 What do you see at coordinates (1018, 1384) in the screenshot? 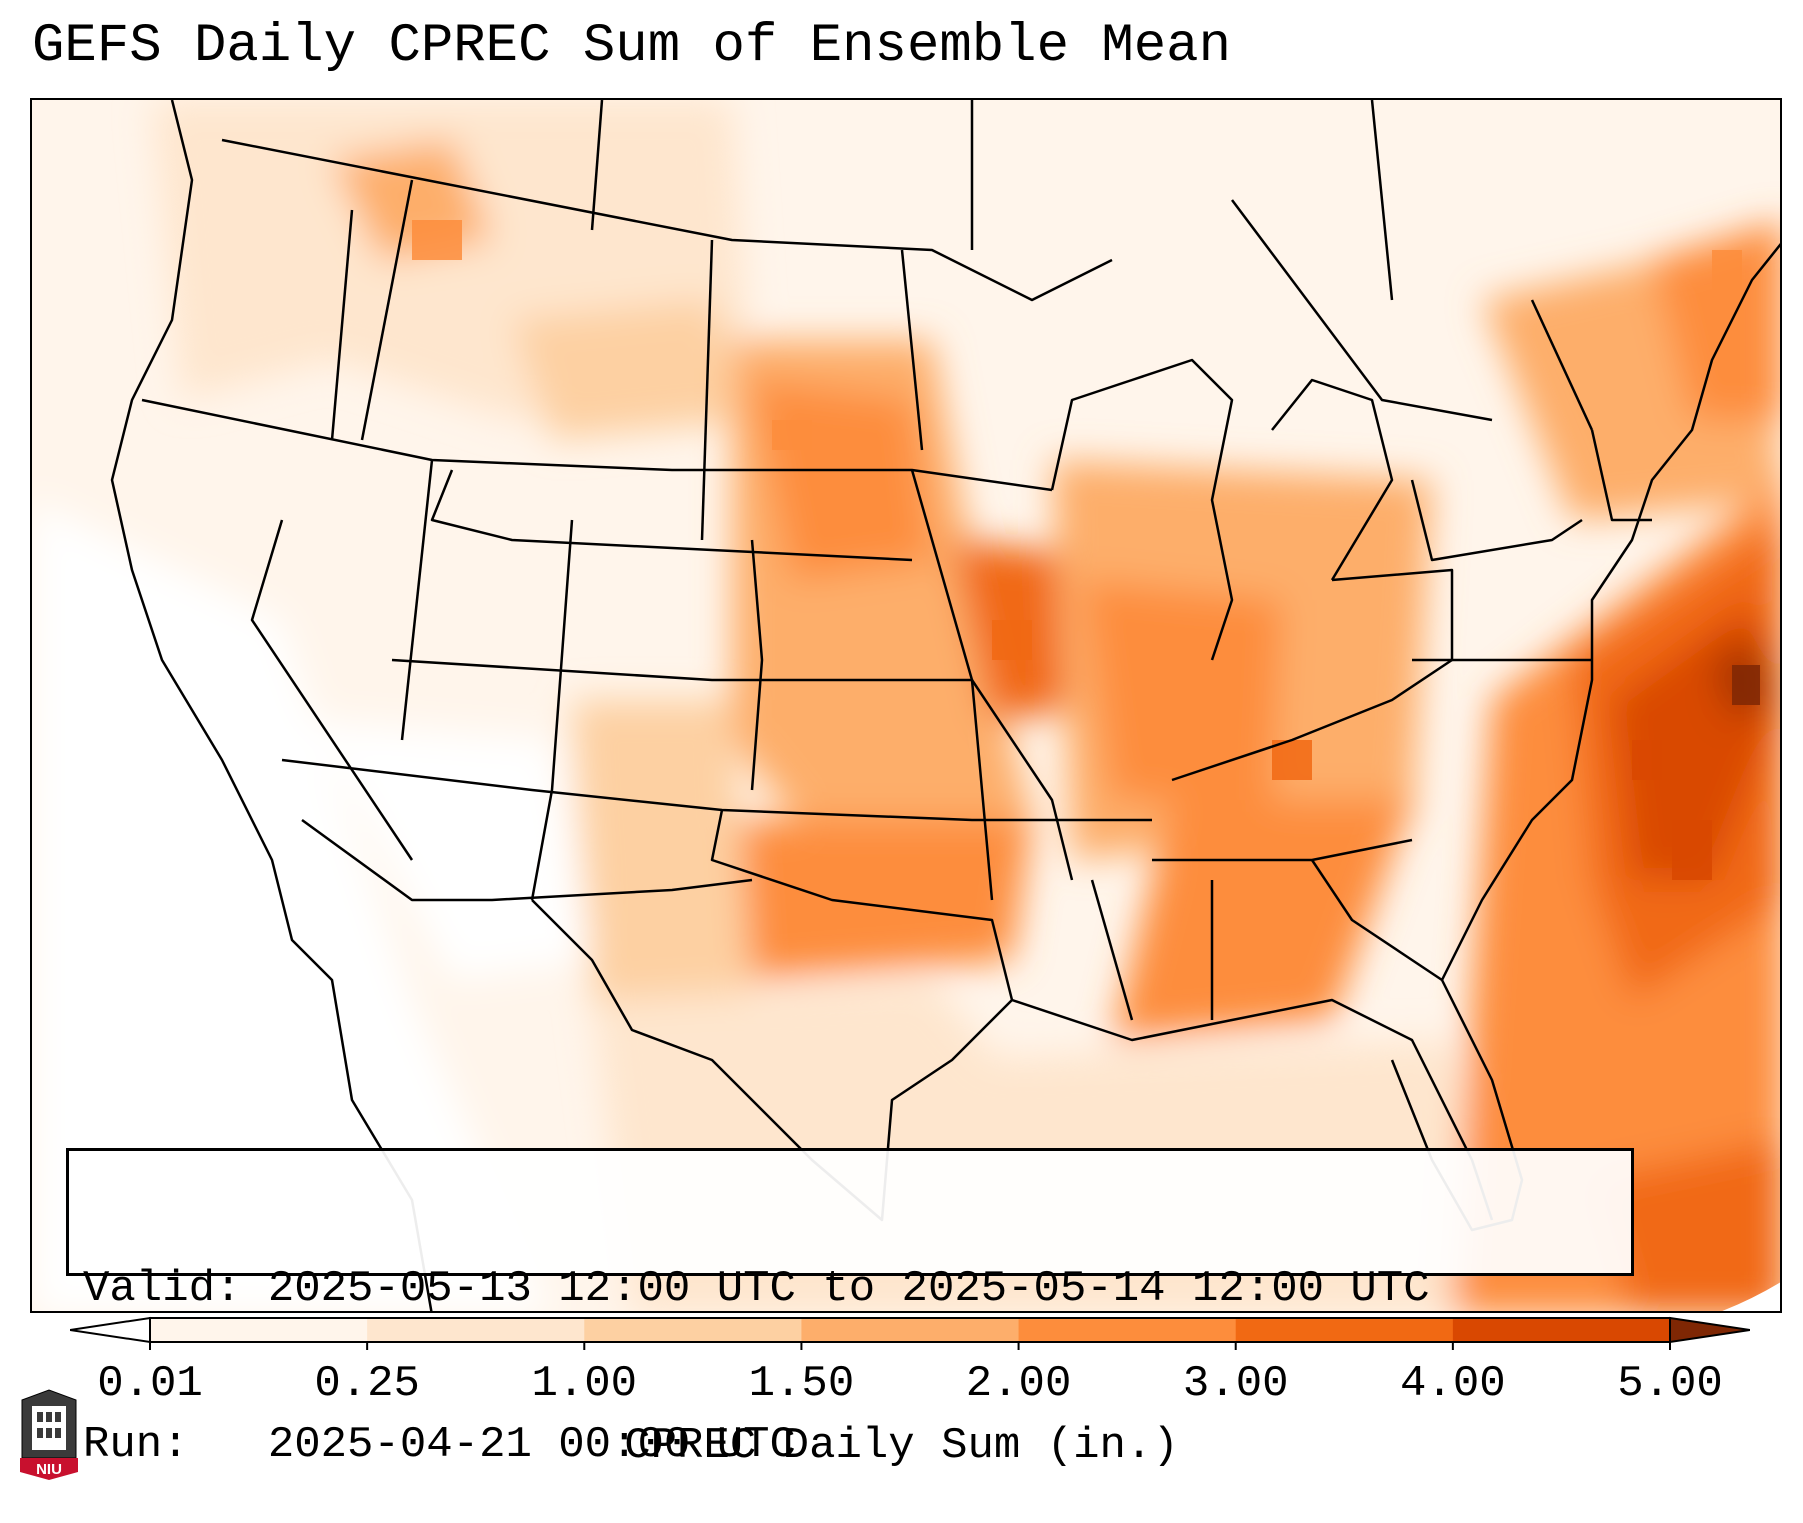
I see `colorbar-tick-label: 2.00` at bounding box center [1018, 1384].